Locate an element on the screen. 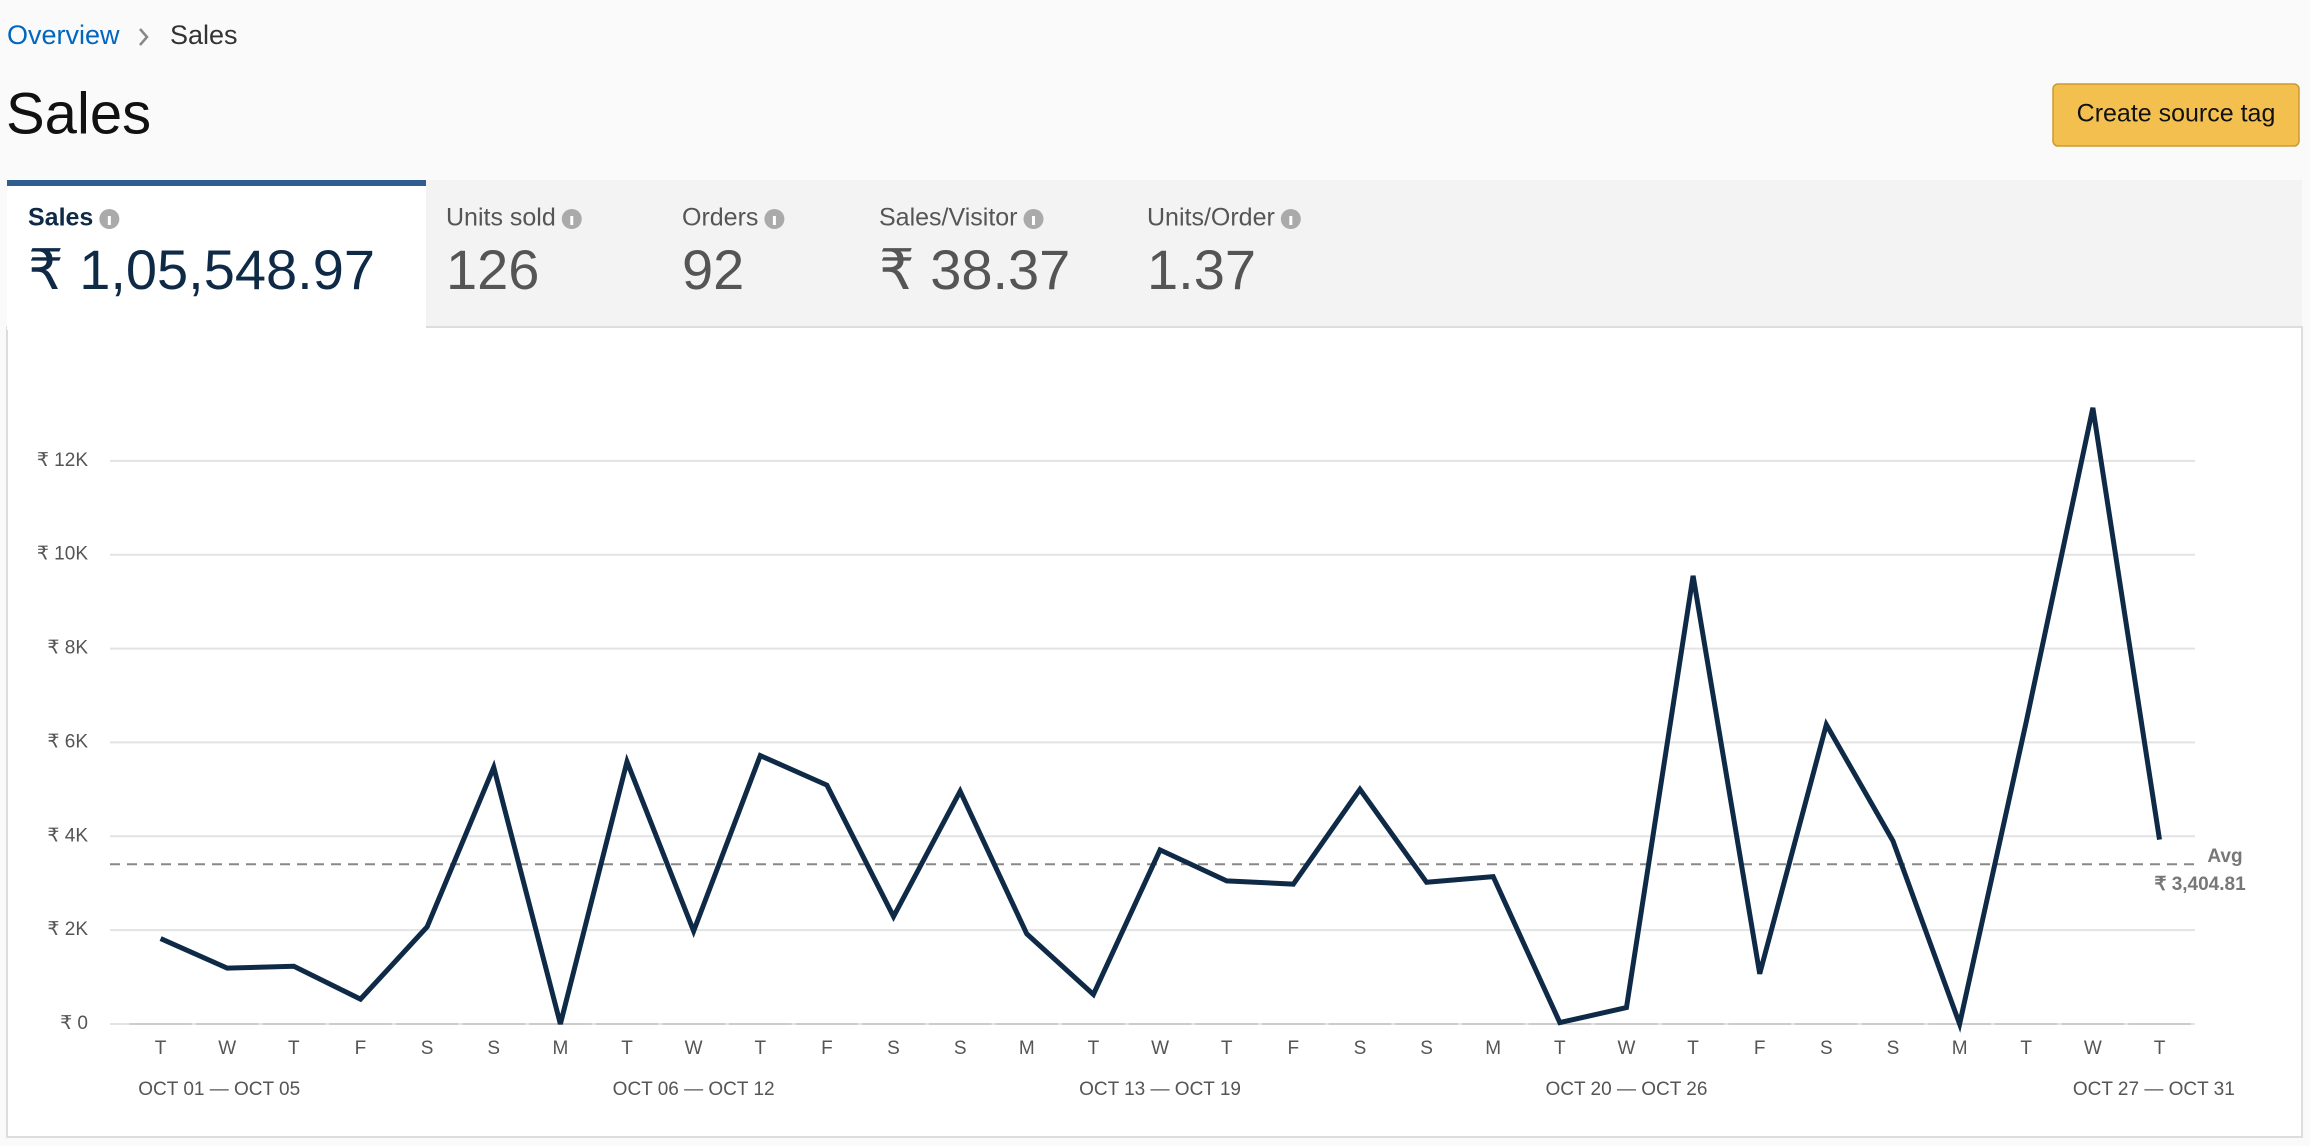  week-label: OCT 13 — OCT 19 is located at coordinates (1160, 1089).